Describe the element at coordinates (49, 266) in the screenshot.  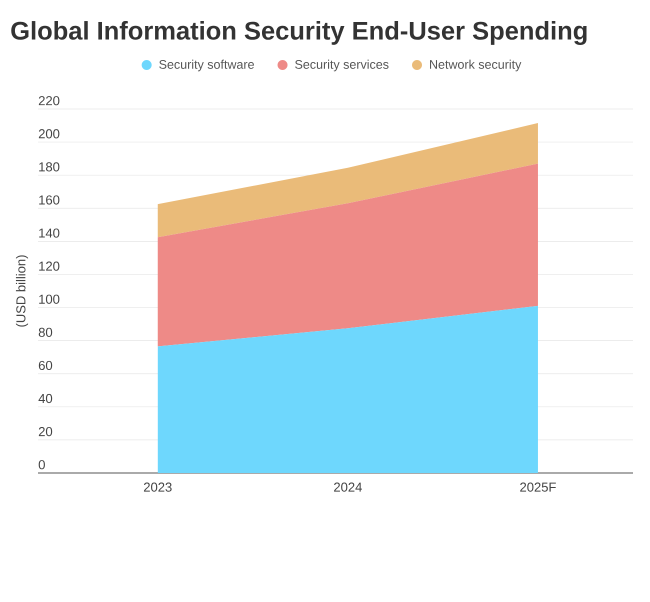
I see `y-tick-label: 120` at that location.